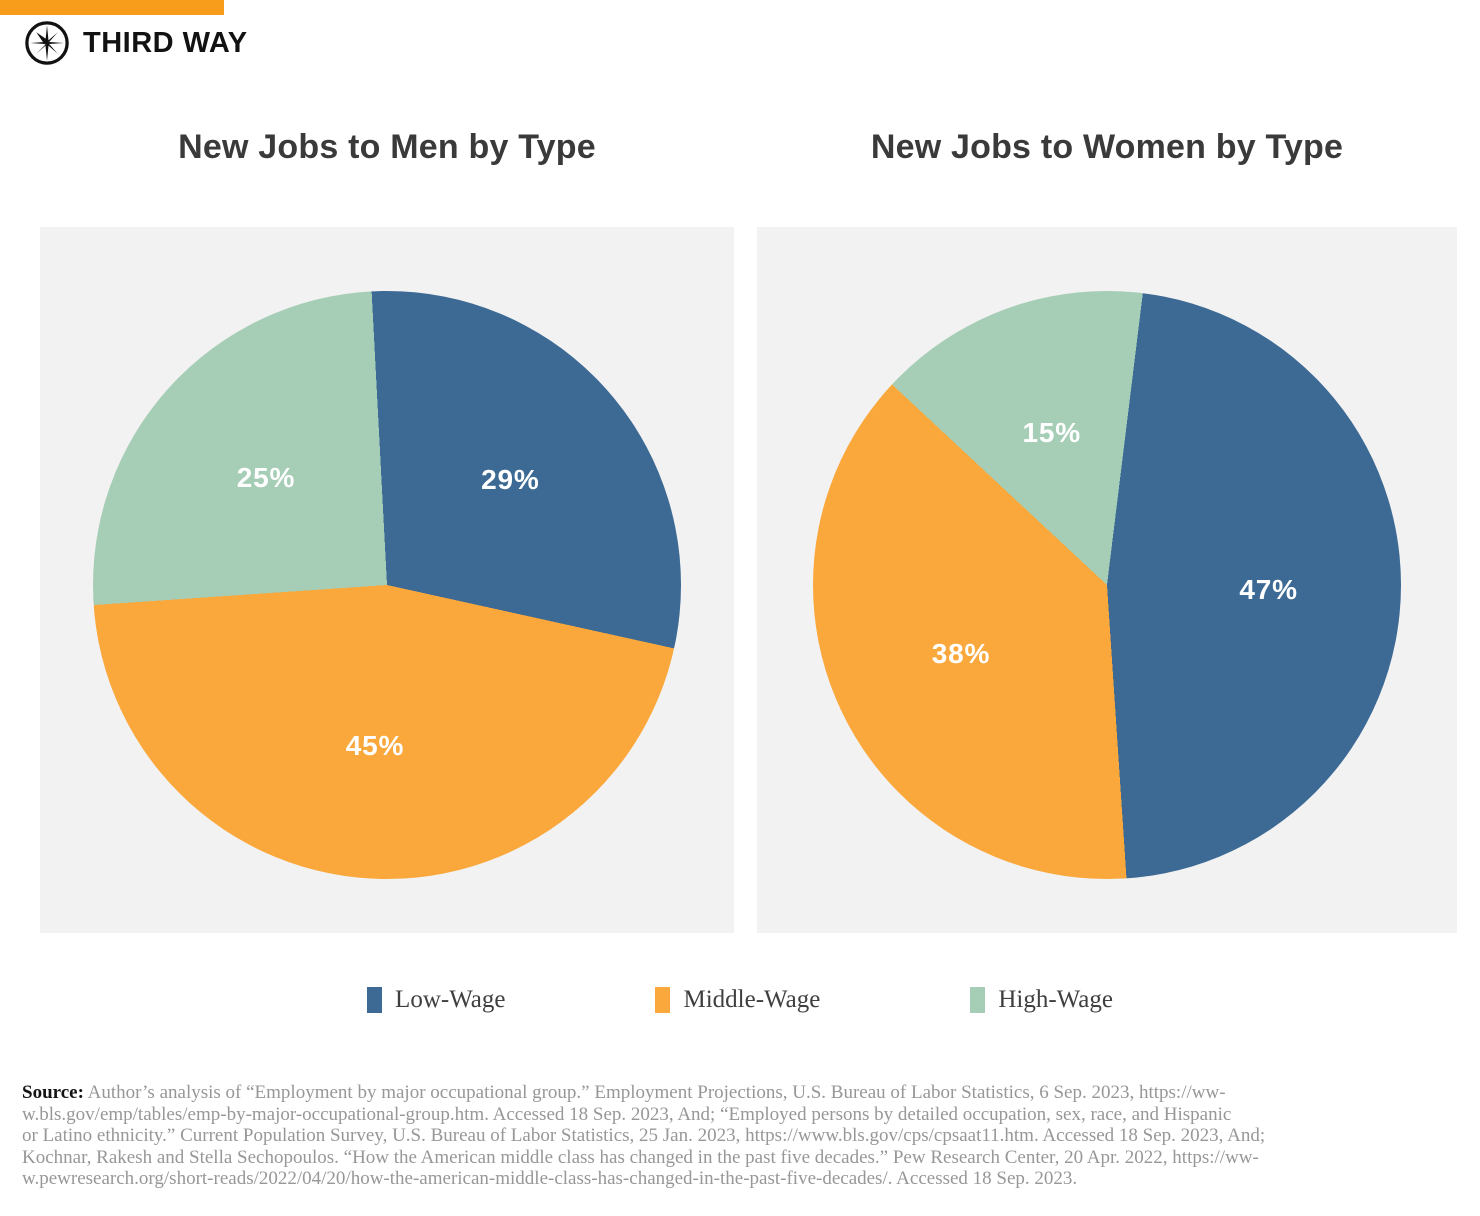 This screenshot has width=1480, height=1216. What do you see at coordinates (978, 1000) in the screenshot?
I see `legend-swatch-high-wage-icon` at bounding box center [978, 1000].